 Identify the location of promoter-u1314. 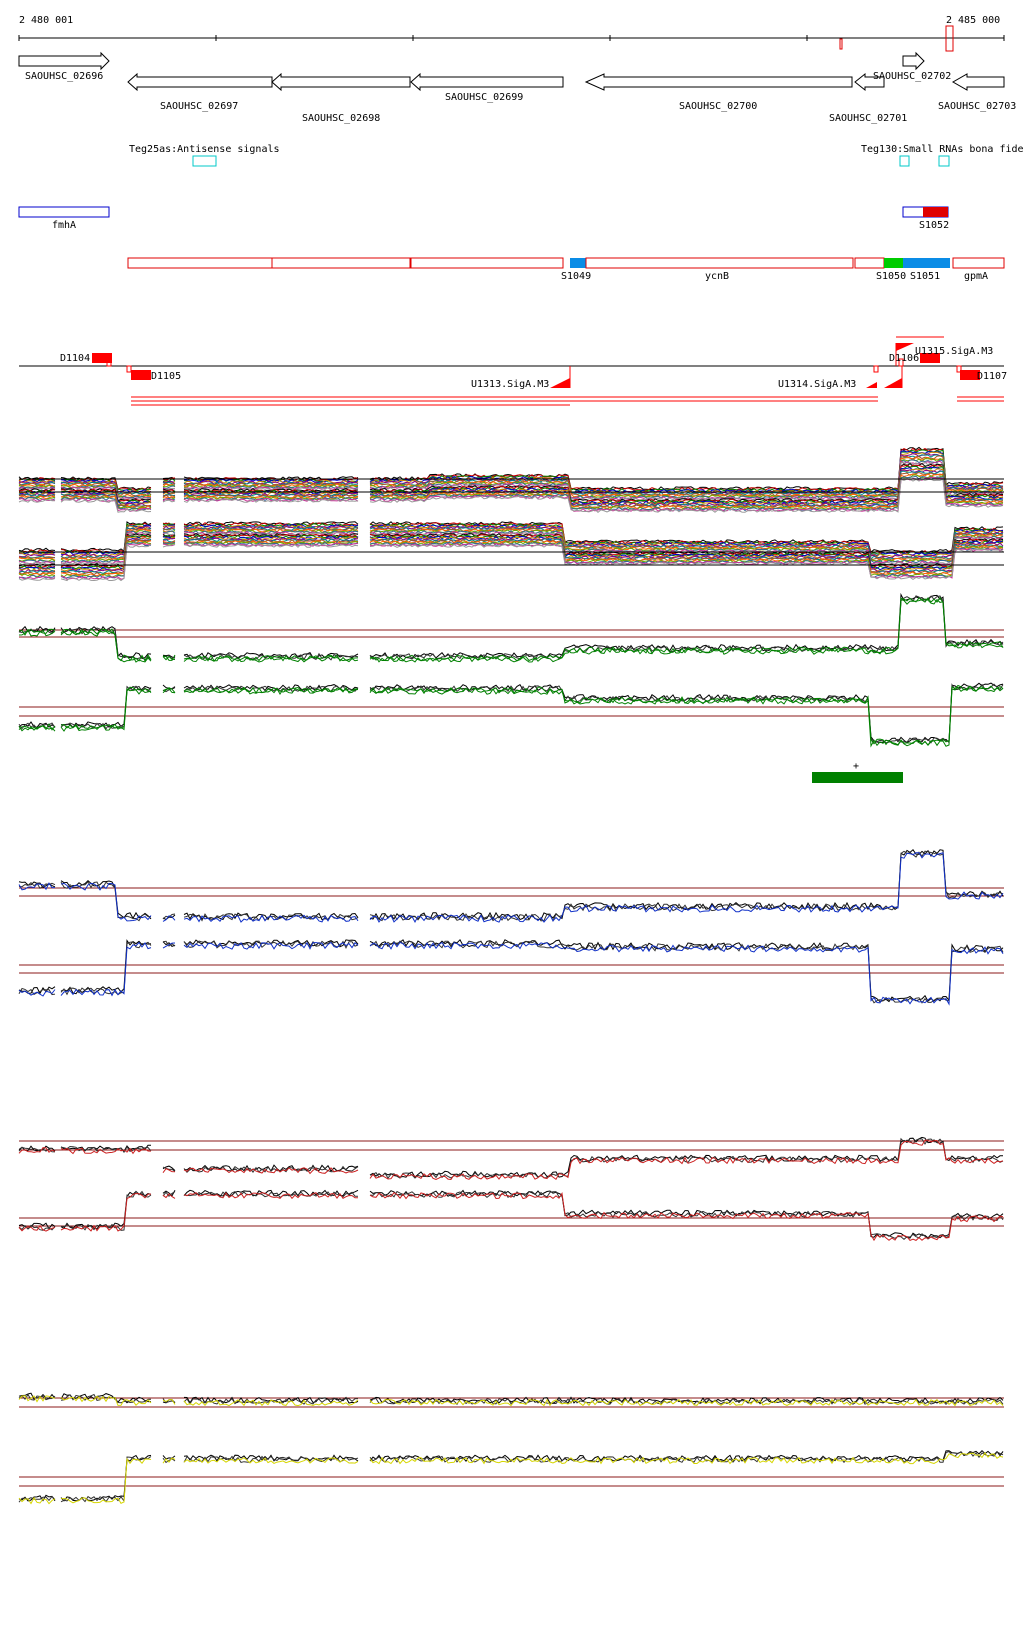
(893, 383).